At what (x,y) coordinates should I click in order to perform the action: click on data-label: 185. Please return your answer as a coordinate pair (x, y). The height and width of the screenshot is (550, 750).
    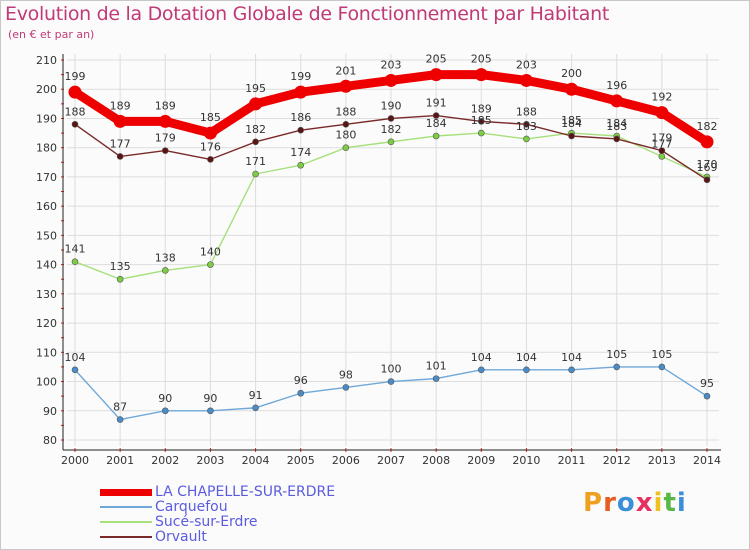
    Looking at the image, I should click on (210, 117).